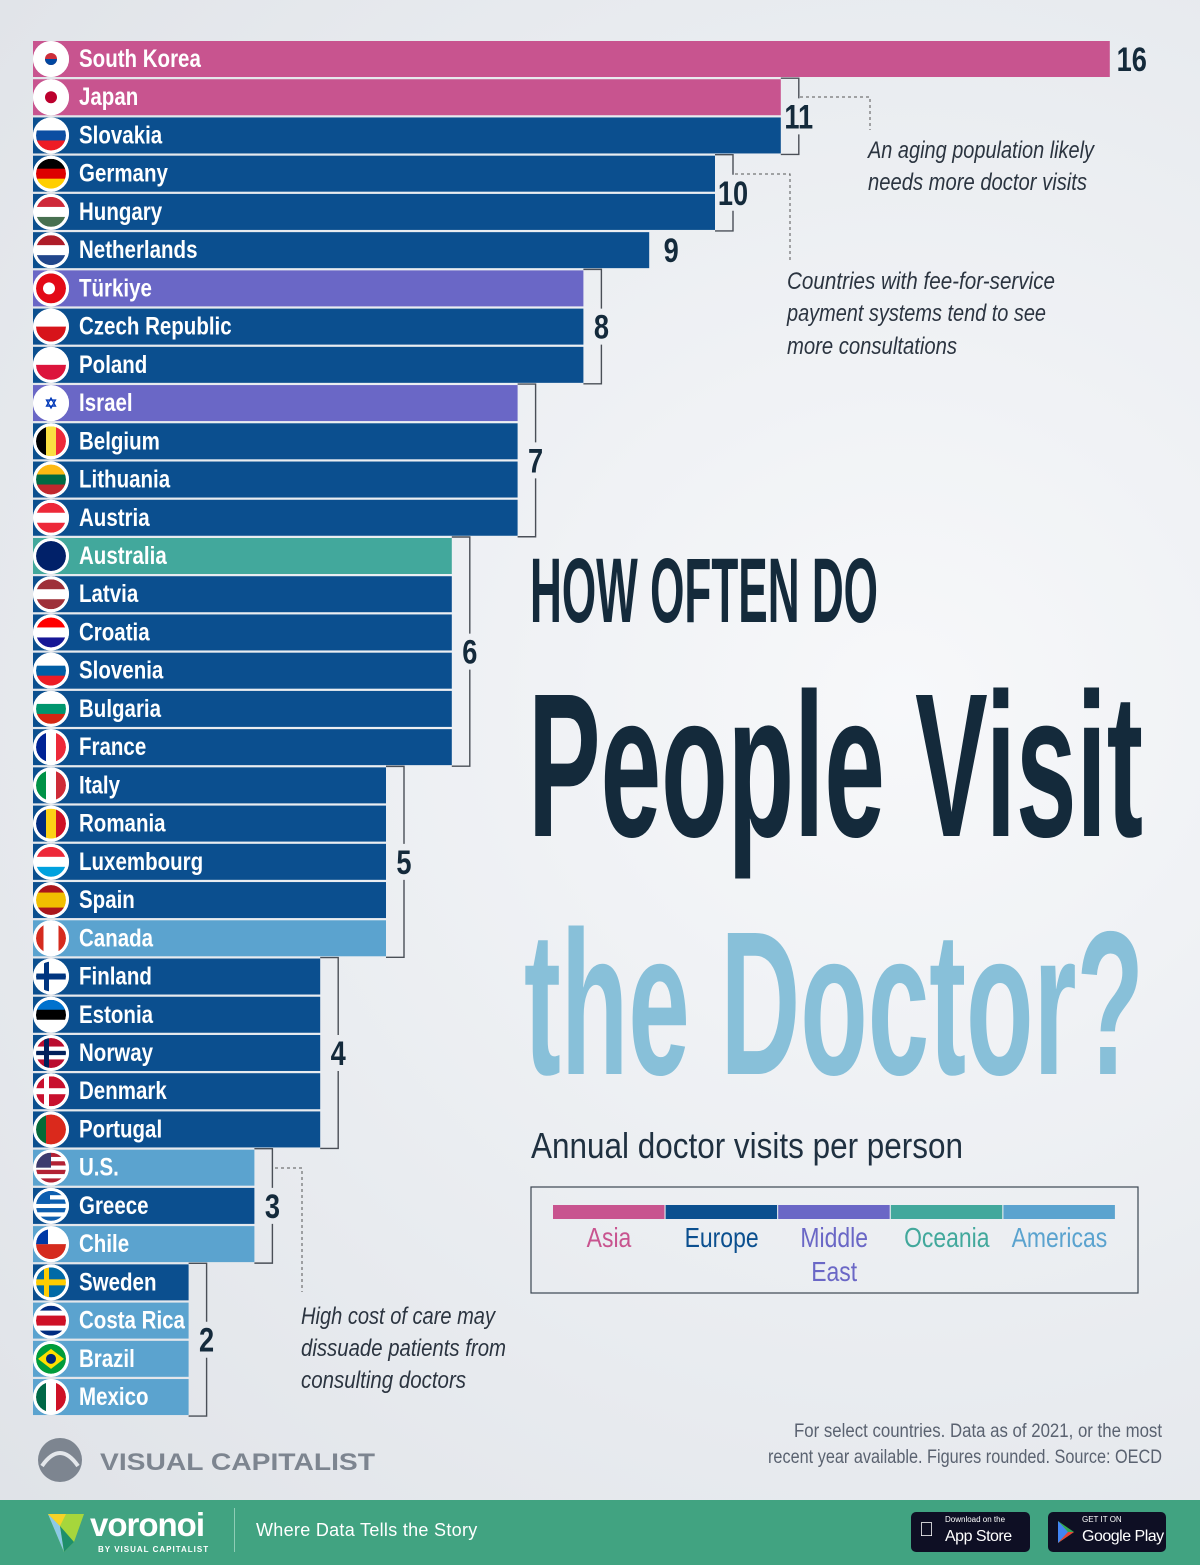 The image size is (1200, 1565). What do you see at coordinates (177, 1052) in the screenshot?
I see `bar-row: Norway` at bounding box center [177, 1052].